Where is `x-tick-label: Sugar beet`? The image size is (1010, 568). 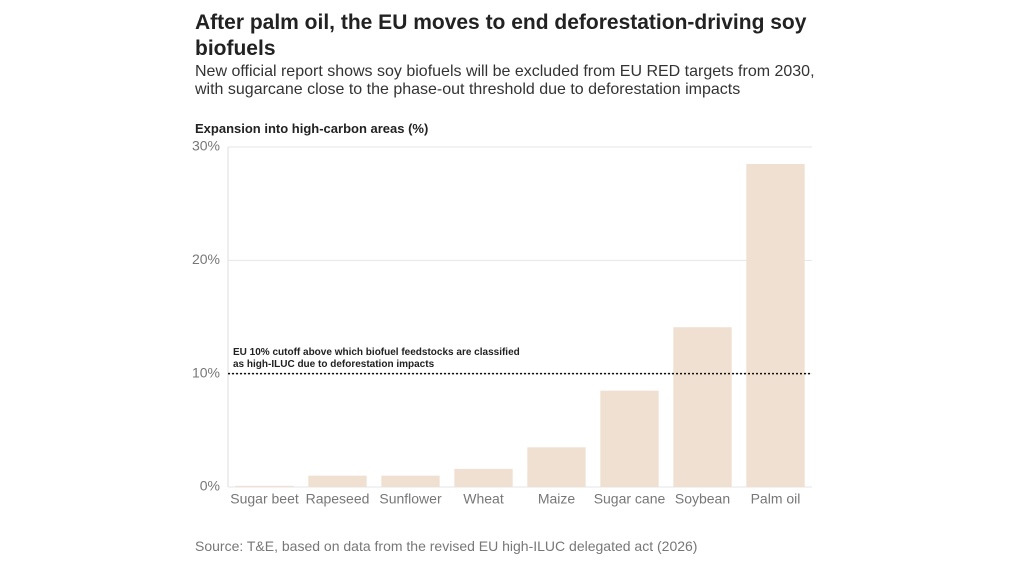
x-tick-label: Sugar beet is located at coordinates (264, 499).